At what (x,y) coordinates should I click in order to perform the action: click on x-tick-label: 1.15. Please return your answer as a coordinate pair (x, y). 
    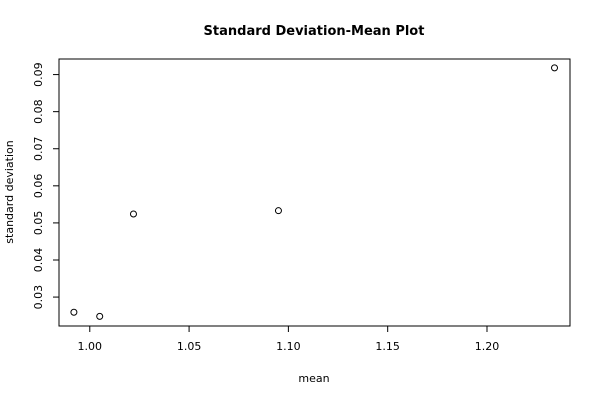
    Looking at the image, I should click on (387, 346).